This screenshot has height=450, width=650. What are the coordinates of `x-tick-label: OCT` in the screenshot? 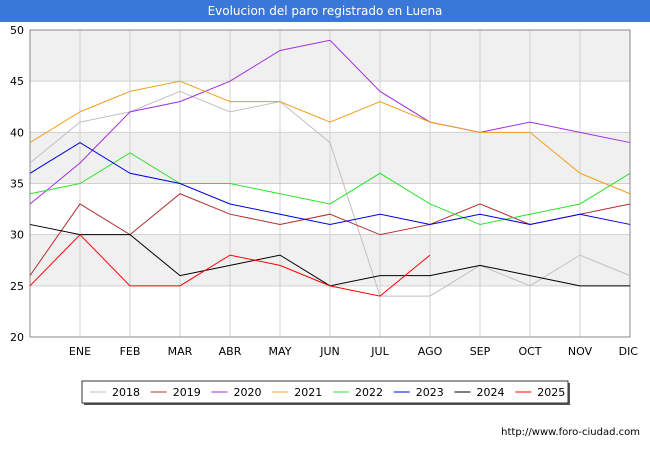 It's located at (529, 351).